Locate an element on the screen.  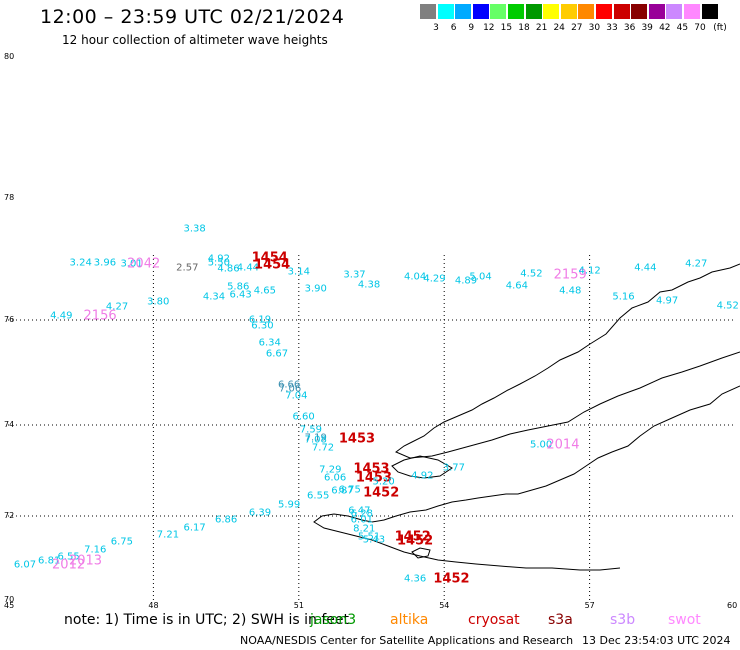
wave-height-reading: 4.34 is located at coordinates (214, 297).